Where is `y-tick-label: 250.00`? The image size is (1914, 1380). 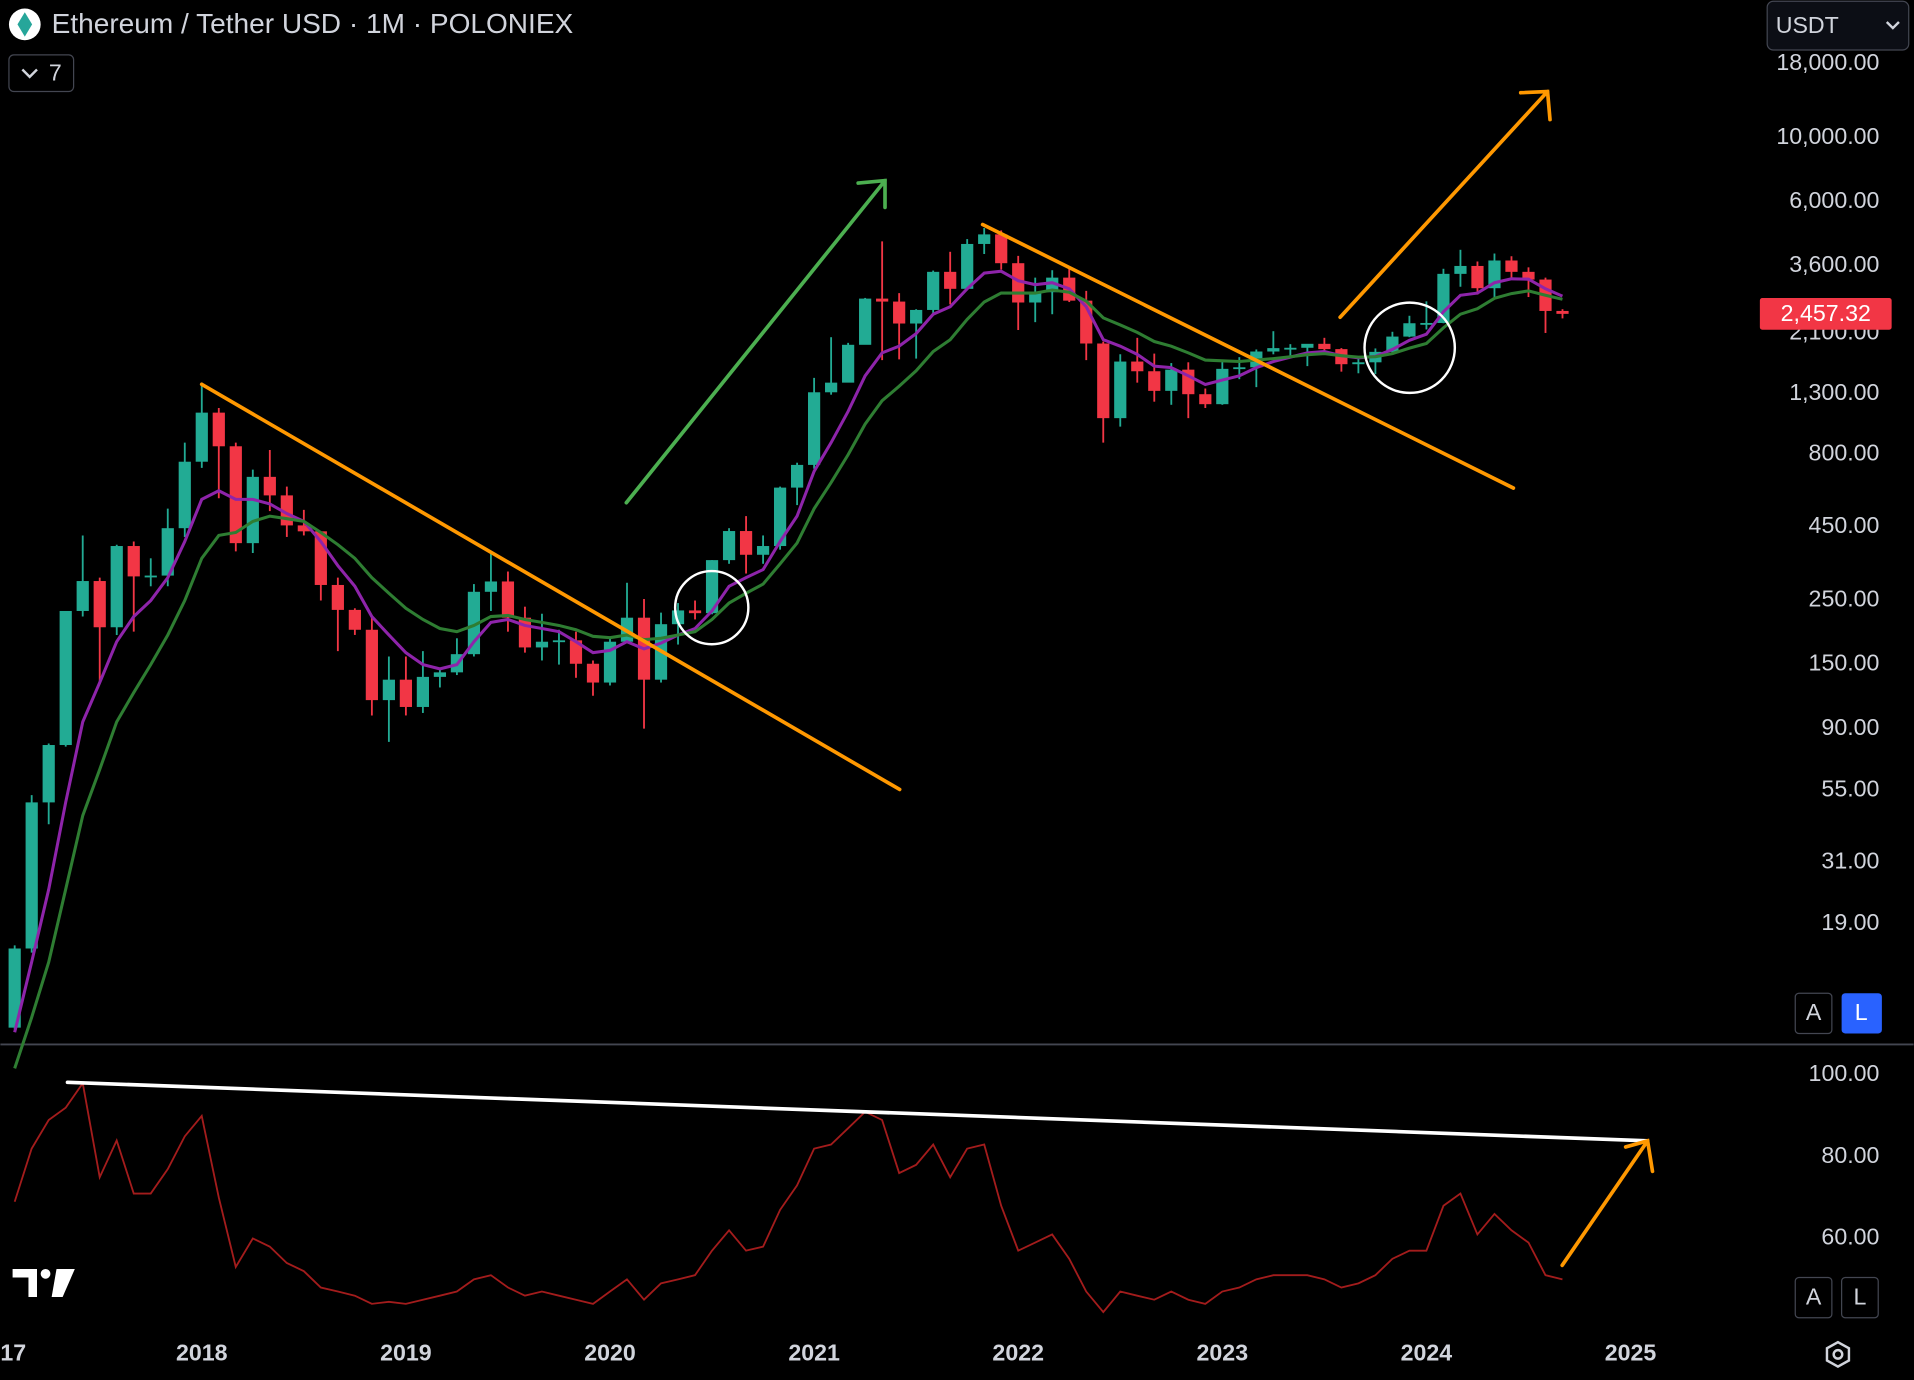 y-tick-label: 250.00 is located at coordinates (1844, 599).